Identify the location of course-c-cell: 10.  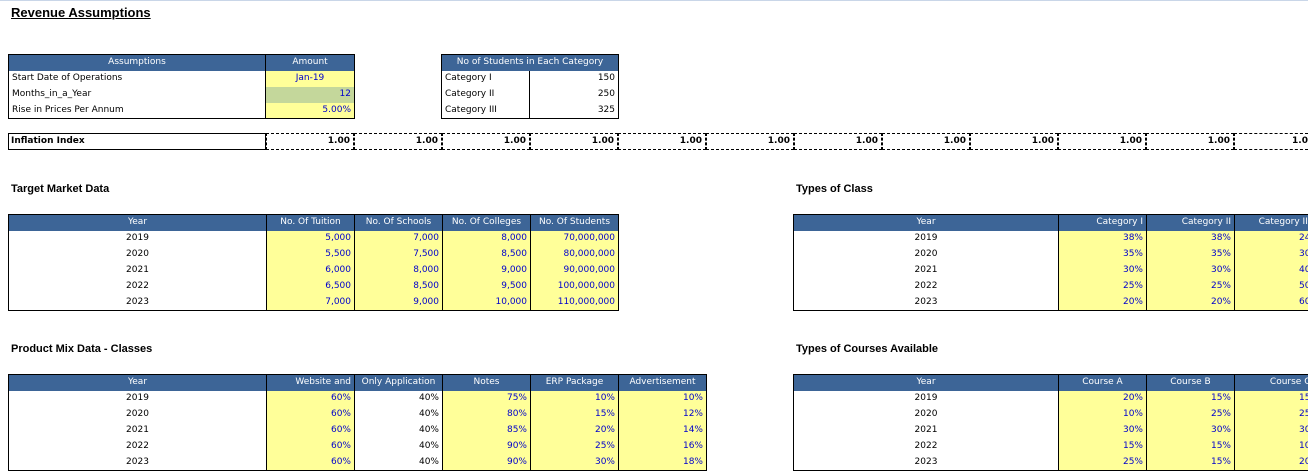
(1271, 446).